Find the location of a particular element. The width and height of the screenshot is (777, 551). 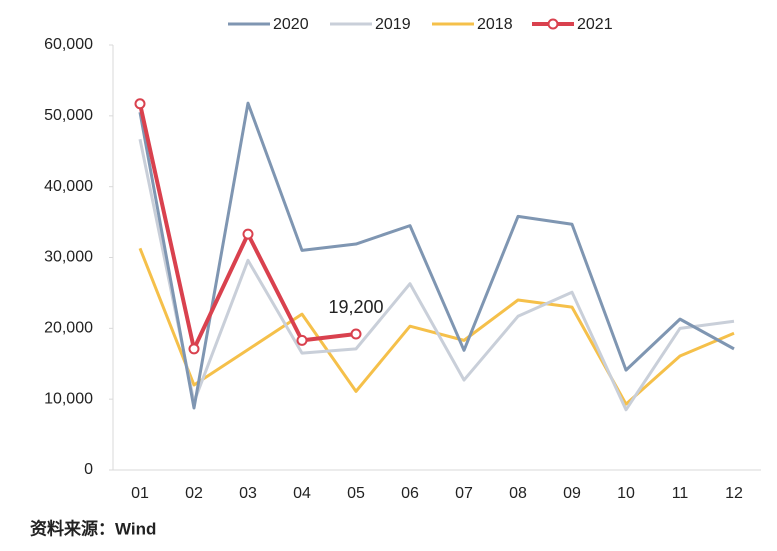

x-tick-label: 12 is located at coordinates (734, 493).